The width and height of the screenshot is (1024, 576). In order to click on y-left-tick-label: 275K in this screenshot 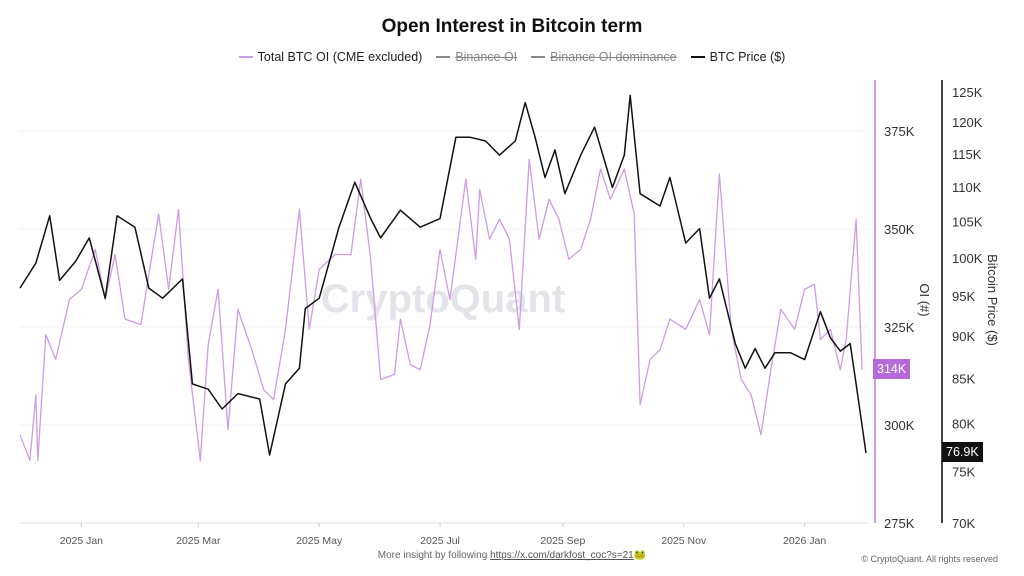, I will do `click(899, 523)`.